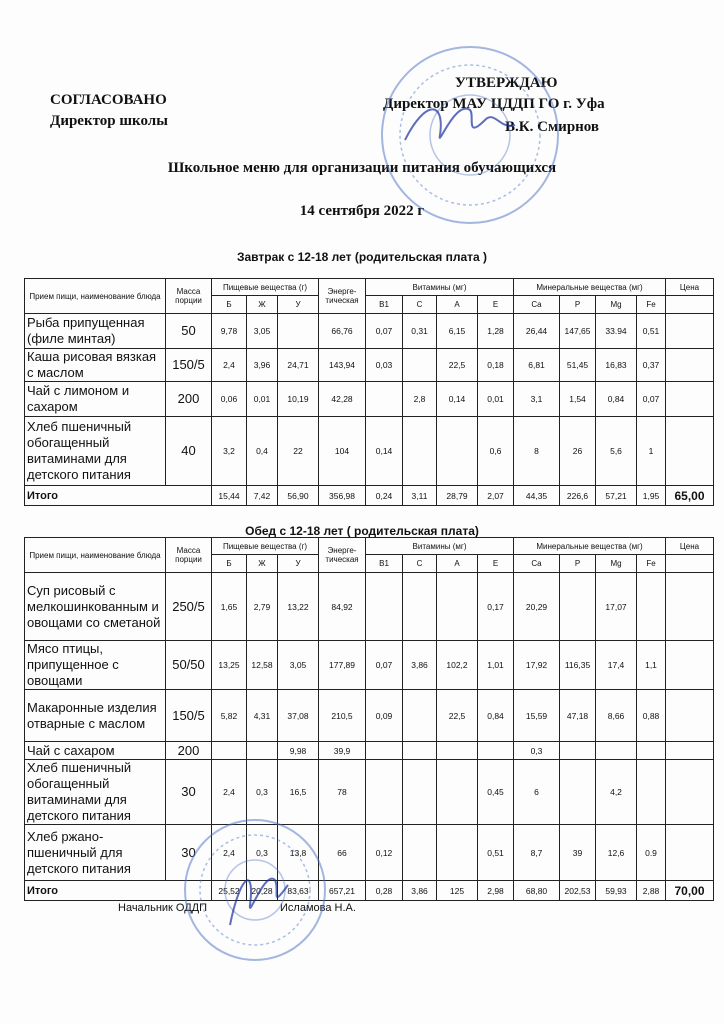 Image resolution: width=724 pixels, height=1024 pixels. Describe the element at coordinates (384, 852) in the screenshot. I see `value-cell: 0,12` at that location.